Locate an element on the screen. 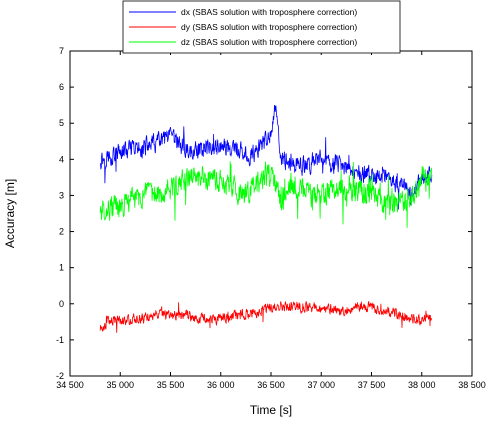 The width and height of the screenshot is (493, 424). x-tick-label: 37 000 is located at coordinates (321, 385).